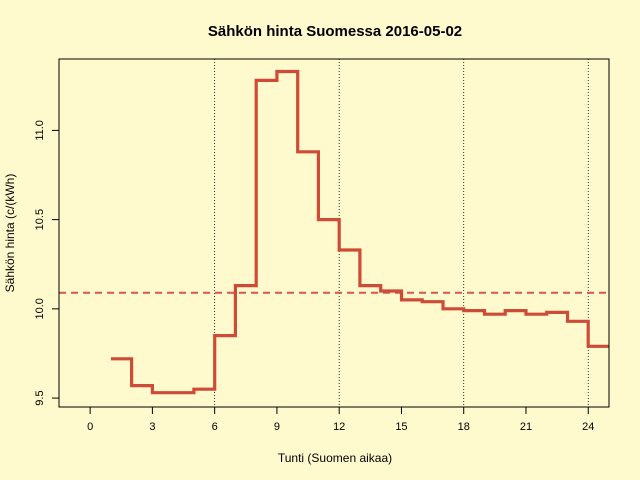 The width and height of the screenshot is (640, 480). I want to click on x-tick-label-3: 3, so click(152, 427).